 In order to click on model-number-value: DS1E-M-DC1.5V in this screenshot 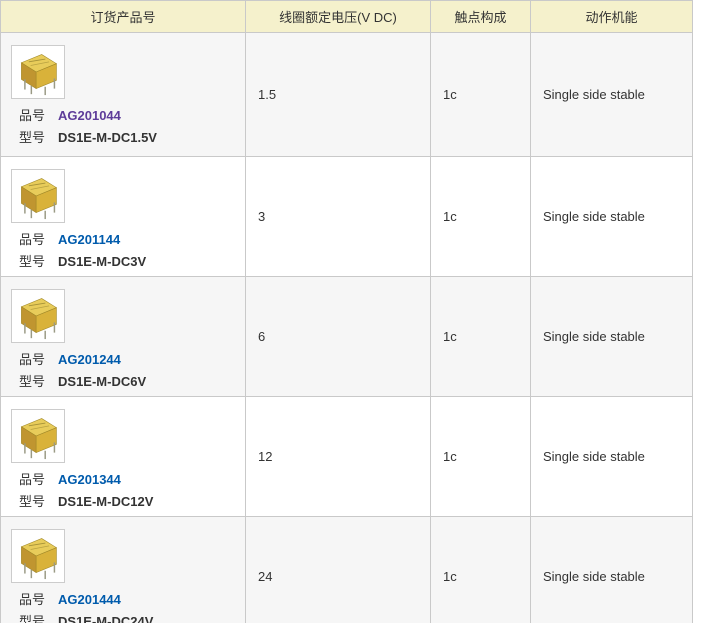, I will do `click(107, 137)`.